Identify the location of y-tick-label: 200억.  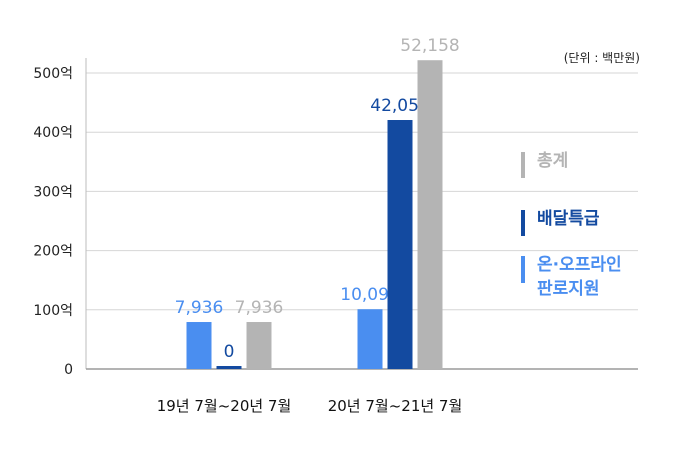
(53, 252).